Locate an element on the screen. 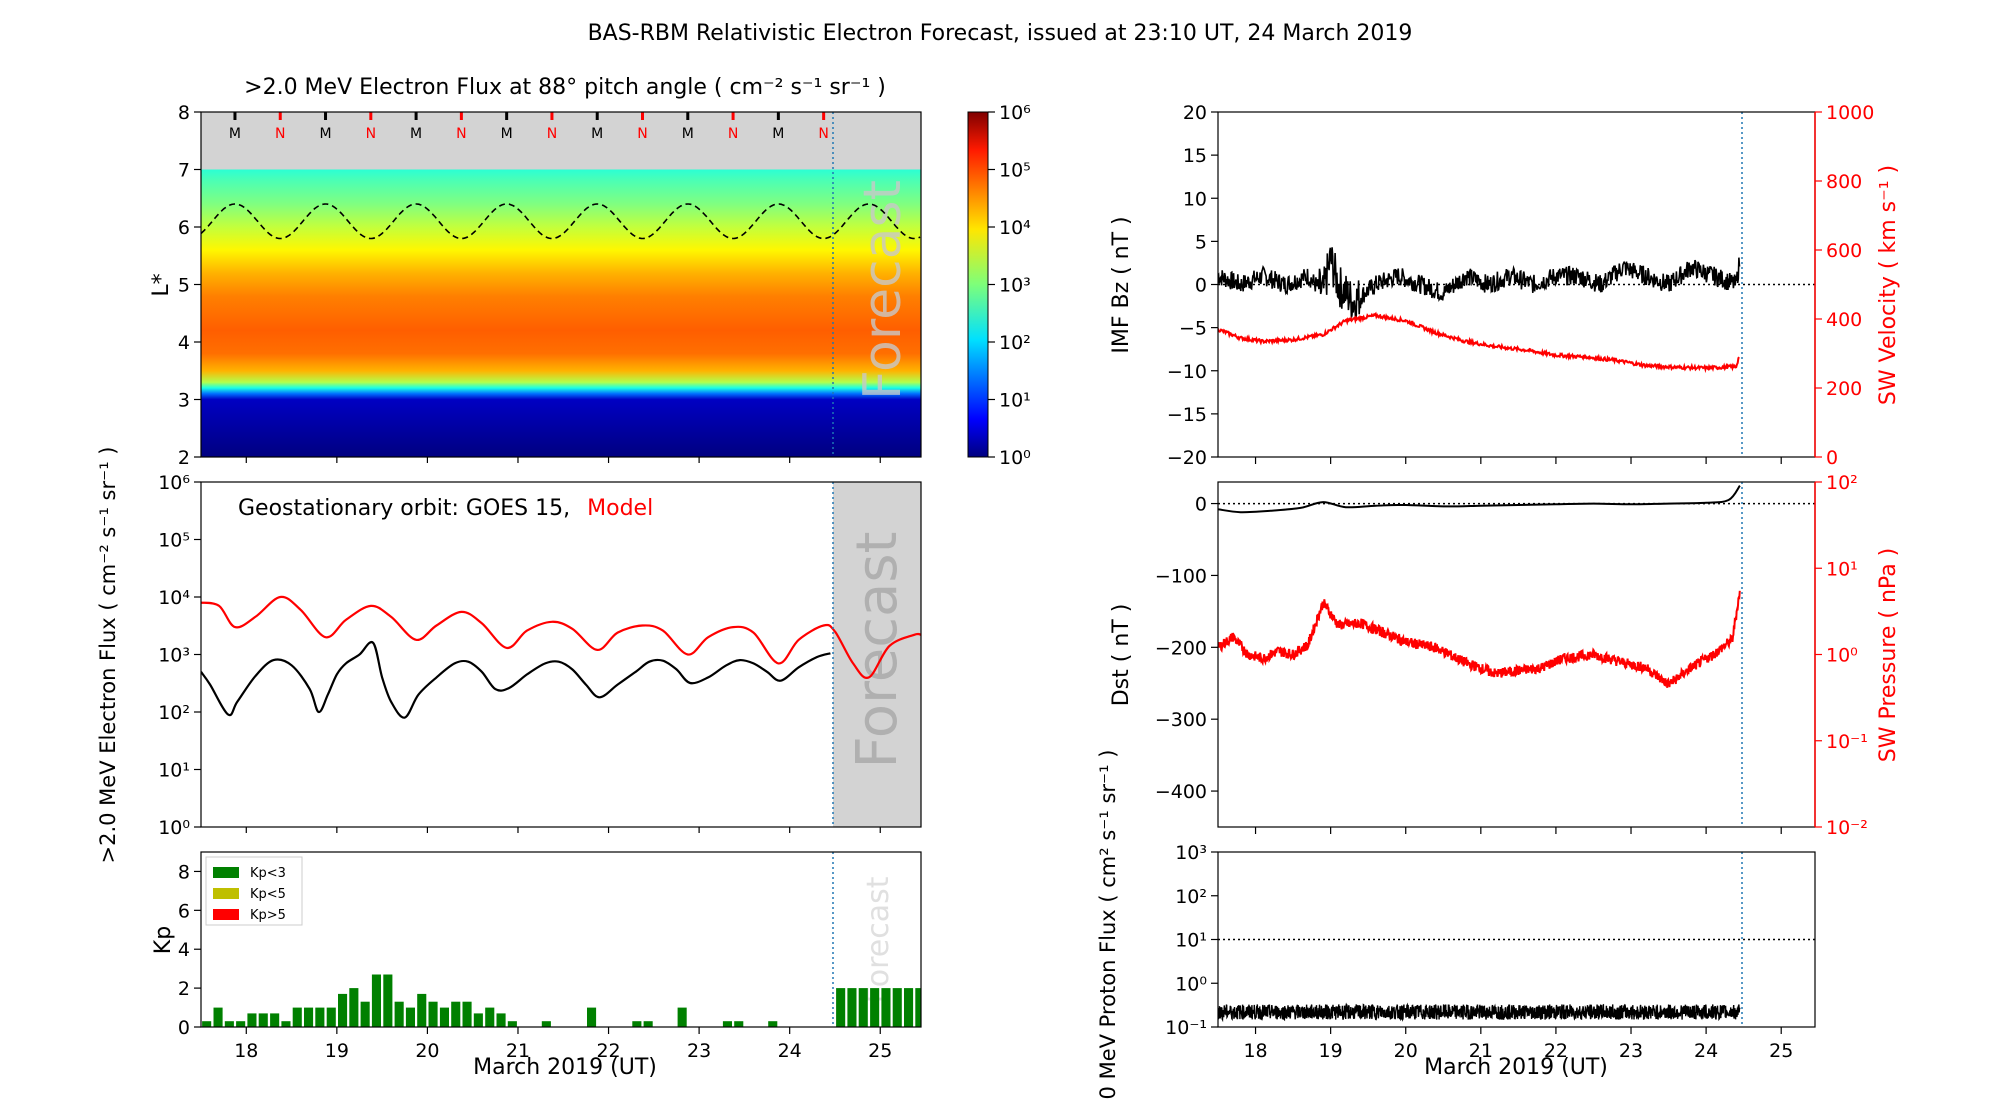 Image resolution: width=2000 pixels, height=1100 pixels. proton-frame is located at coordinates (1516, 939).